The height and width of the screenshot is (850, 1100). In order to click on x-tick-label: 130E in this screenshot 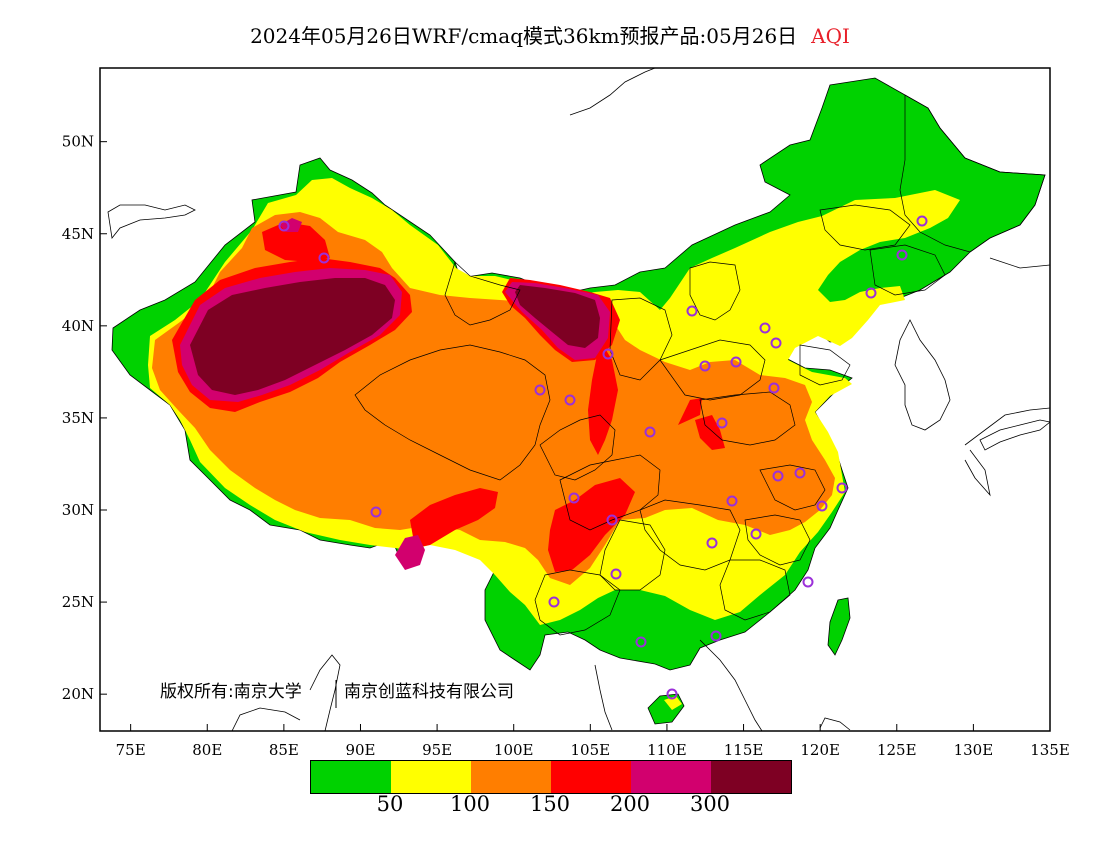, I will do `click(974, 750)`.